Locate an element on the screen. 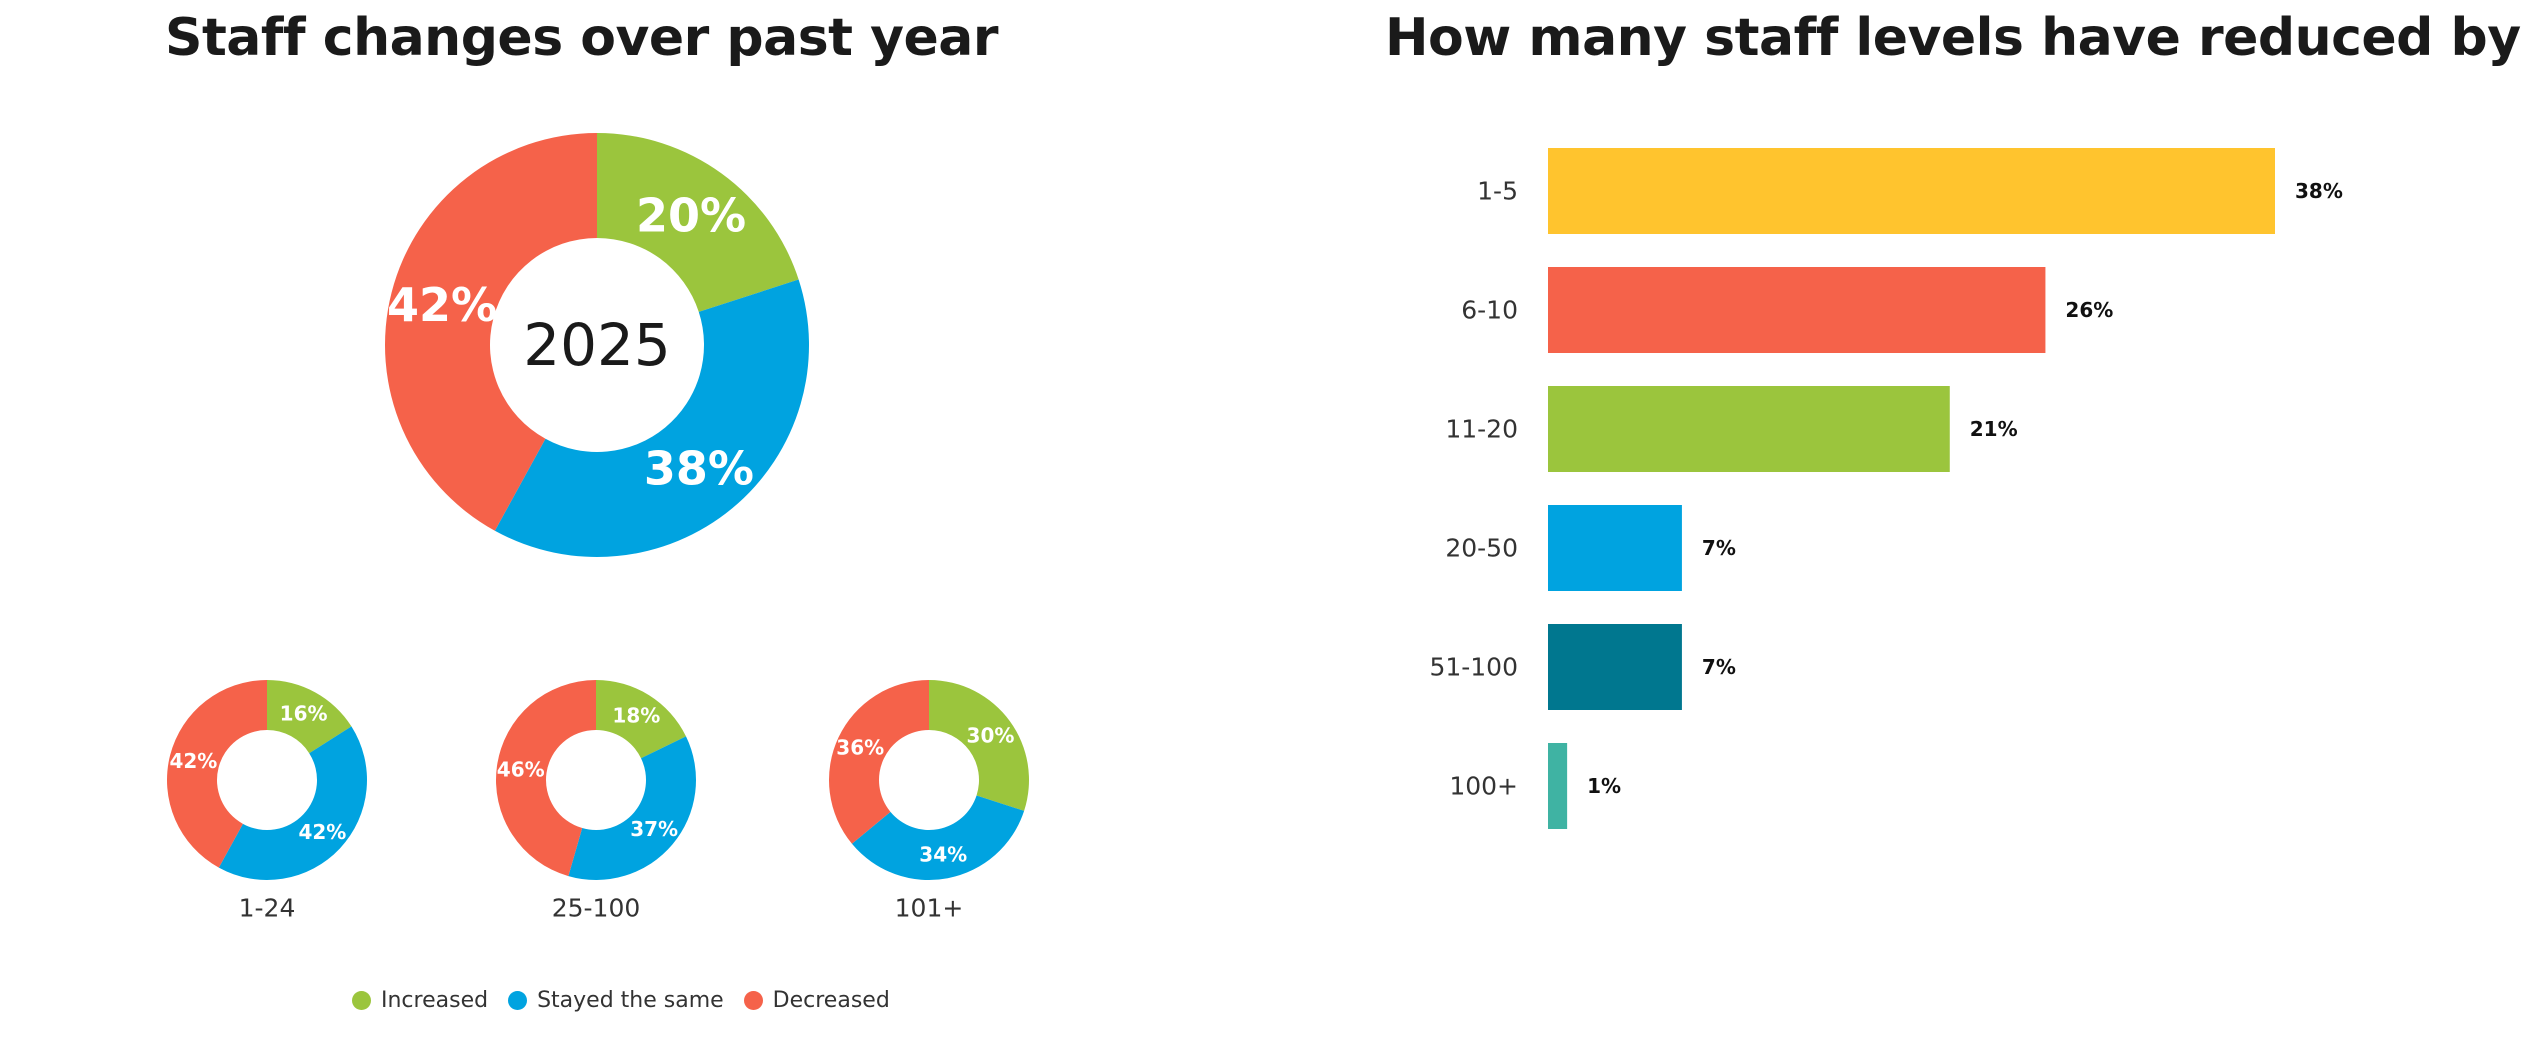 Image resolution: width=2530 pixels, height=1041 pixels. donut-legend: Increased Stayed the same Decreased is located at coordinates (621, 1000).